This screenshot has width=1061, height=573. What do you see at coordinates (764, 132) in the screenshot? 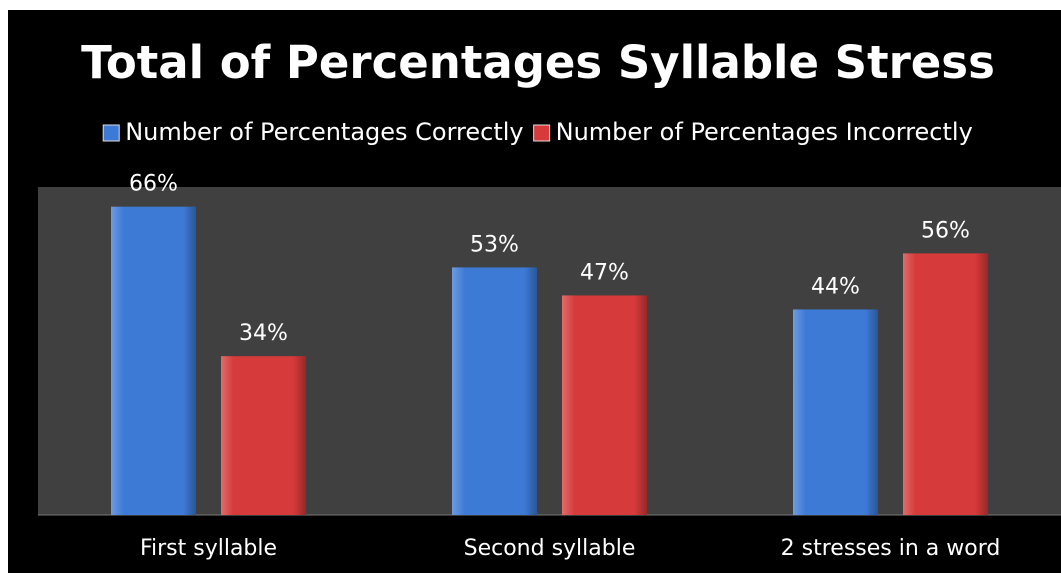
I see `legend-label: Number of Percentages Incorrectly` at bounding box center [764, 132].